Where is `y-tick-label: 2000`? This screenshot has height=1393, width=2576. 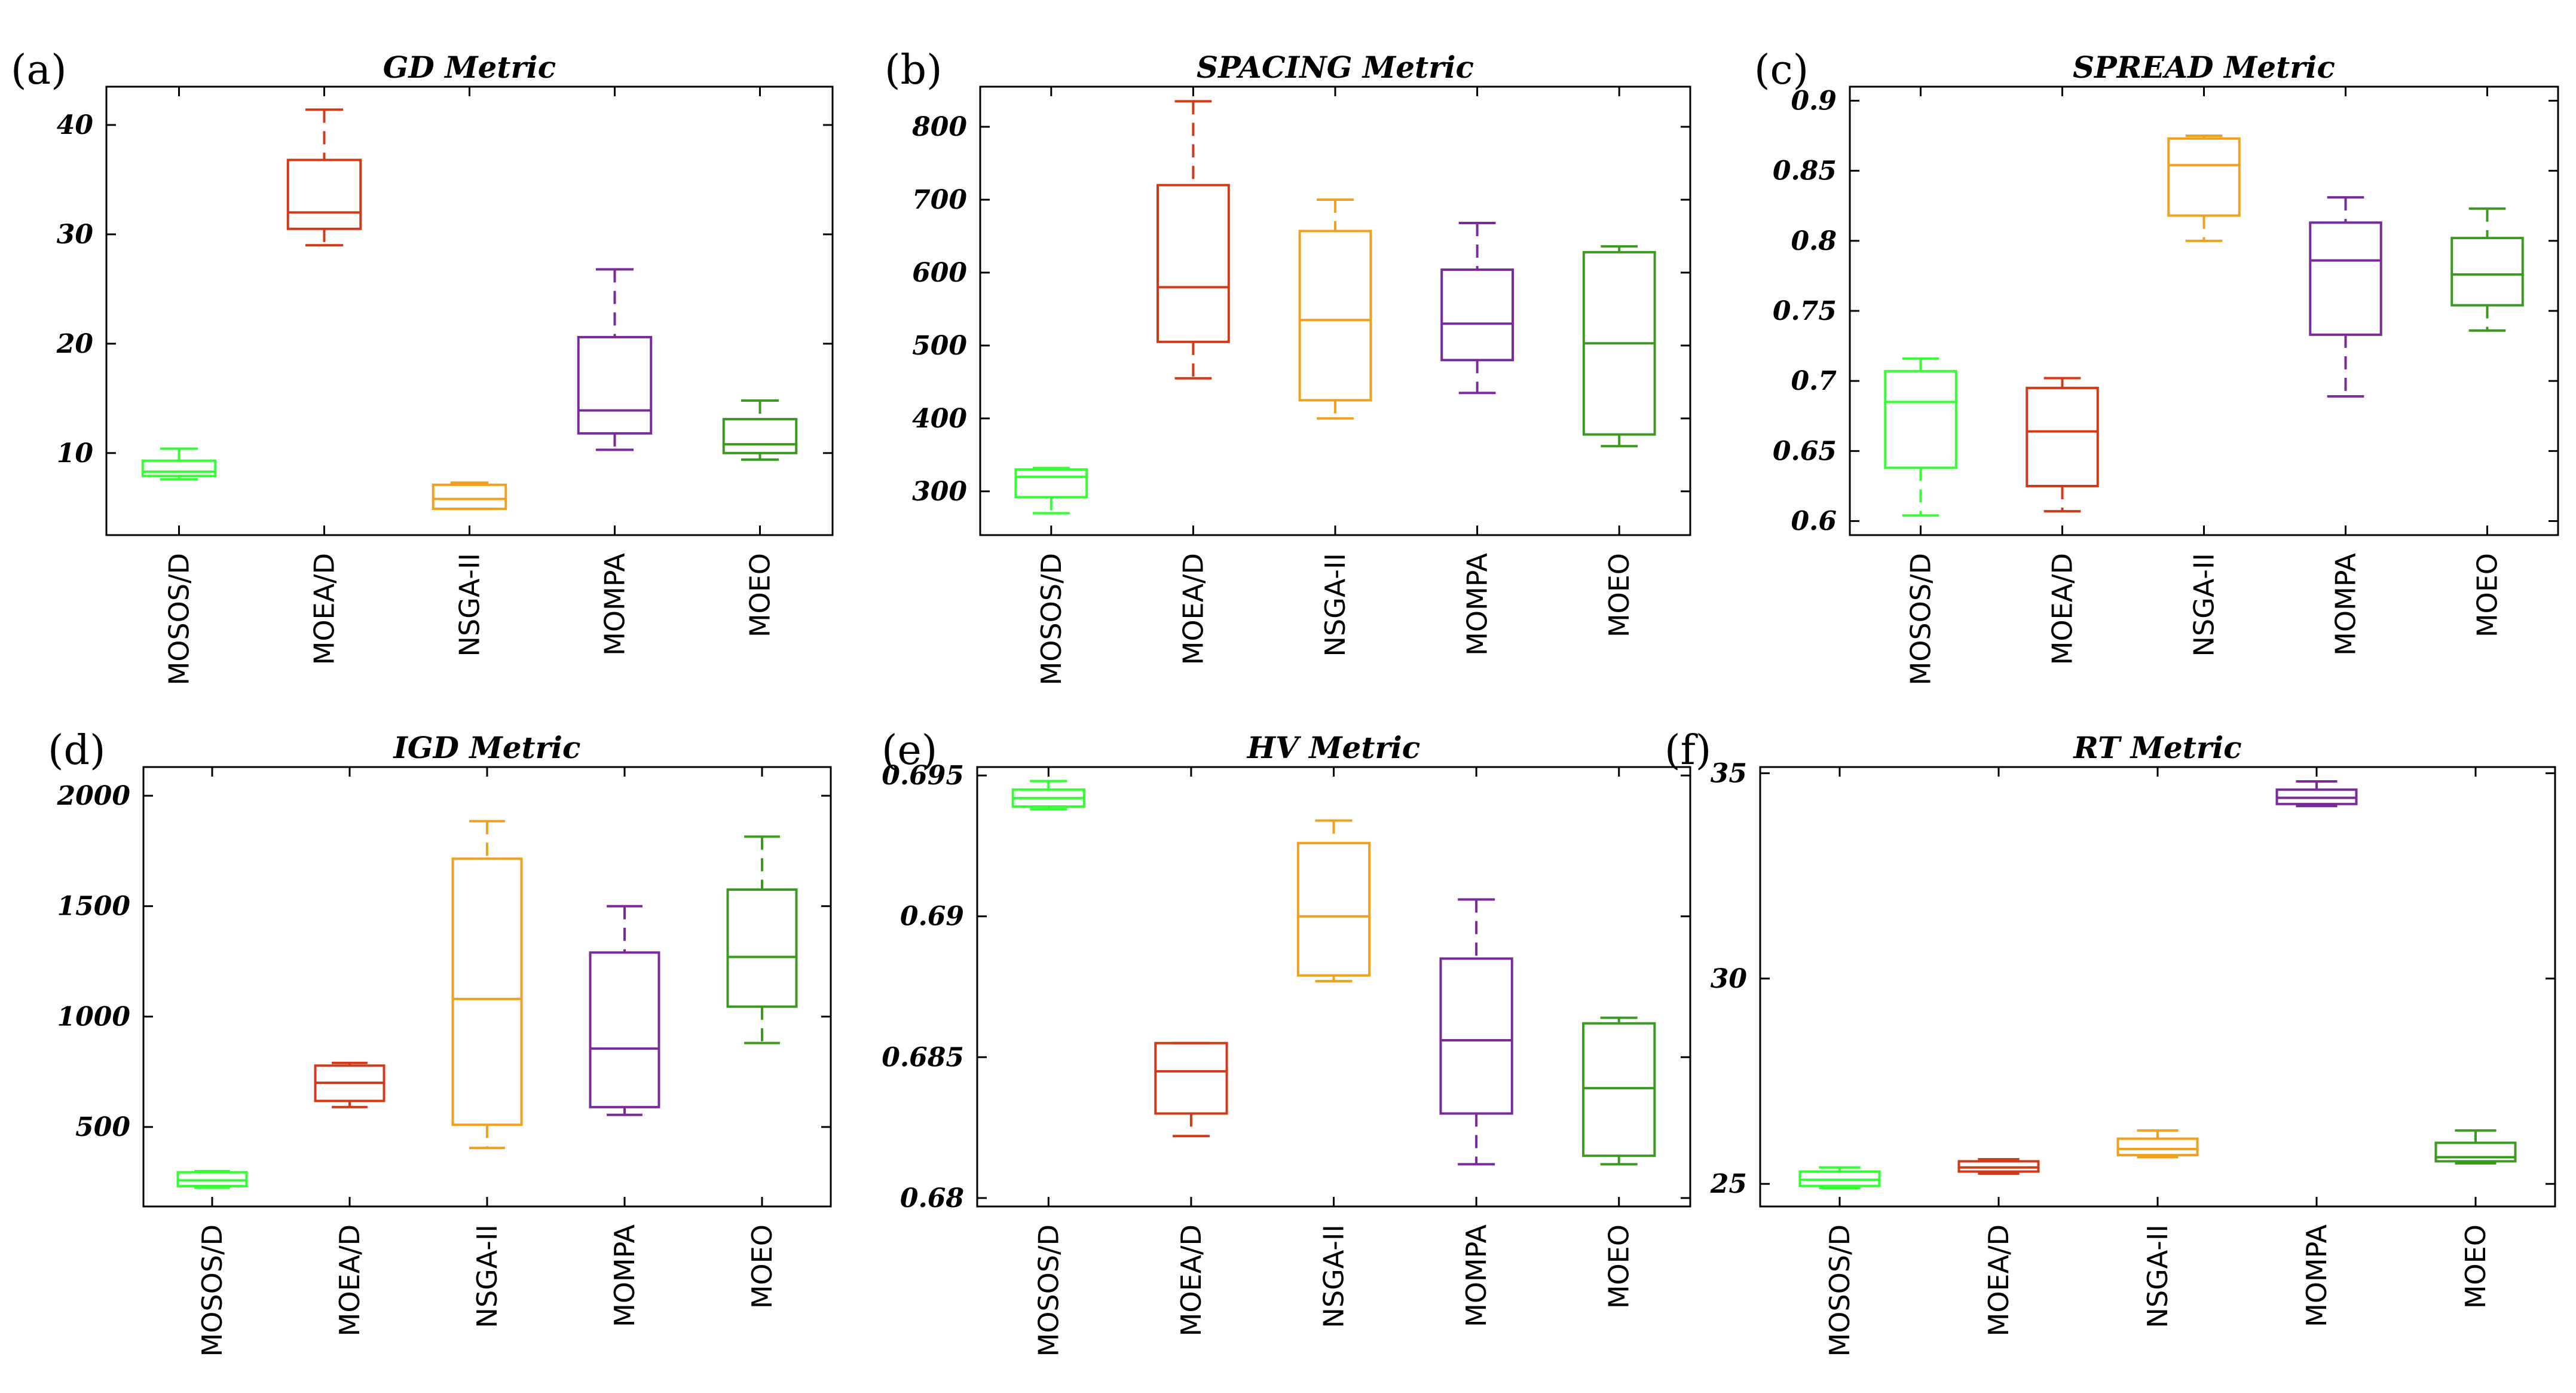 y-tick-label: 2000 is located at coordinates (94, 796).